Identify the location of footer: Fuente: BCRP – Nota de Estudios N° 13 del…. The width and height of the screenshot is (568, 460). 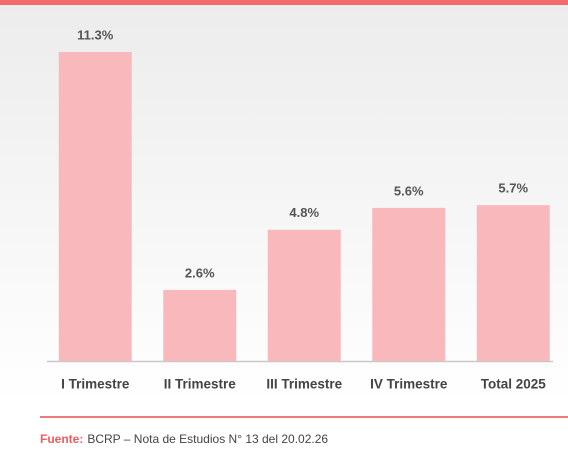
(184, 439).